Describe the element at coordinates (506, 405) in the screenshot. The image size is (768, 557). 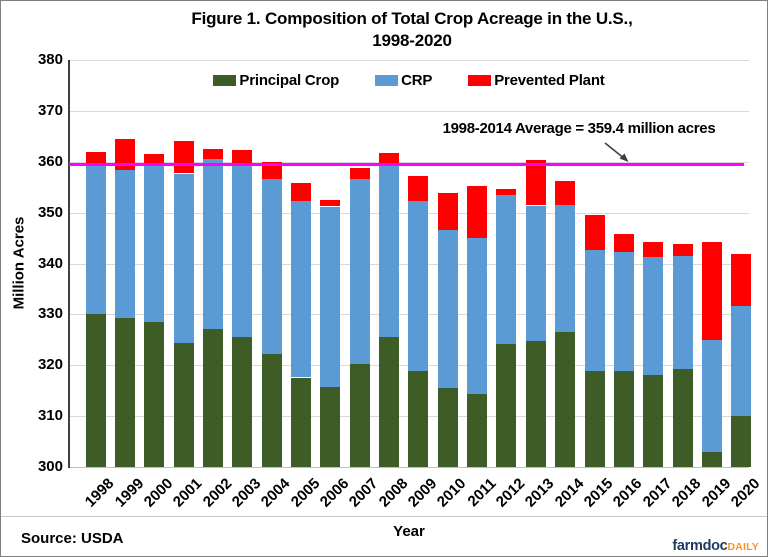
I see `bar-segment-principal-crop-2012` at that location.